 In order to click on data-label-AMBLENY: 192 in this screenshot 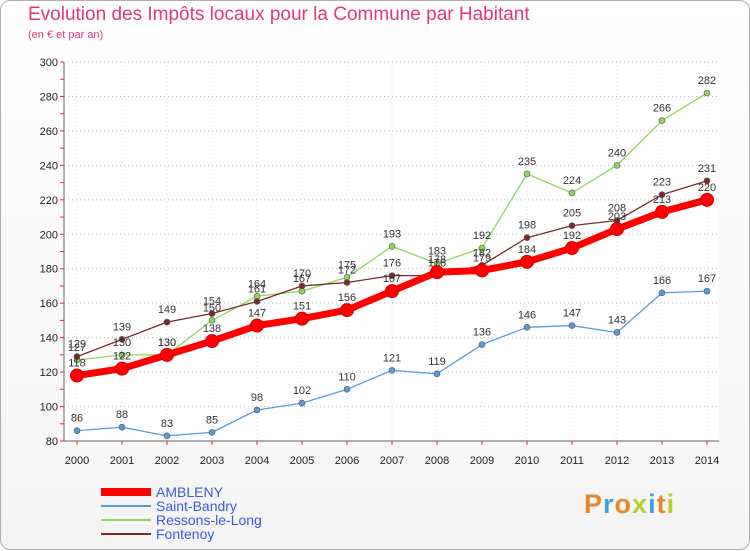, I will do `click(572, 236)`.